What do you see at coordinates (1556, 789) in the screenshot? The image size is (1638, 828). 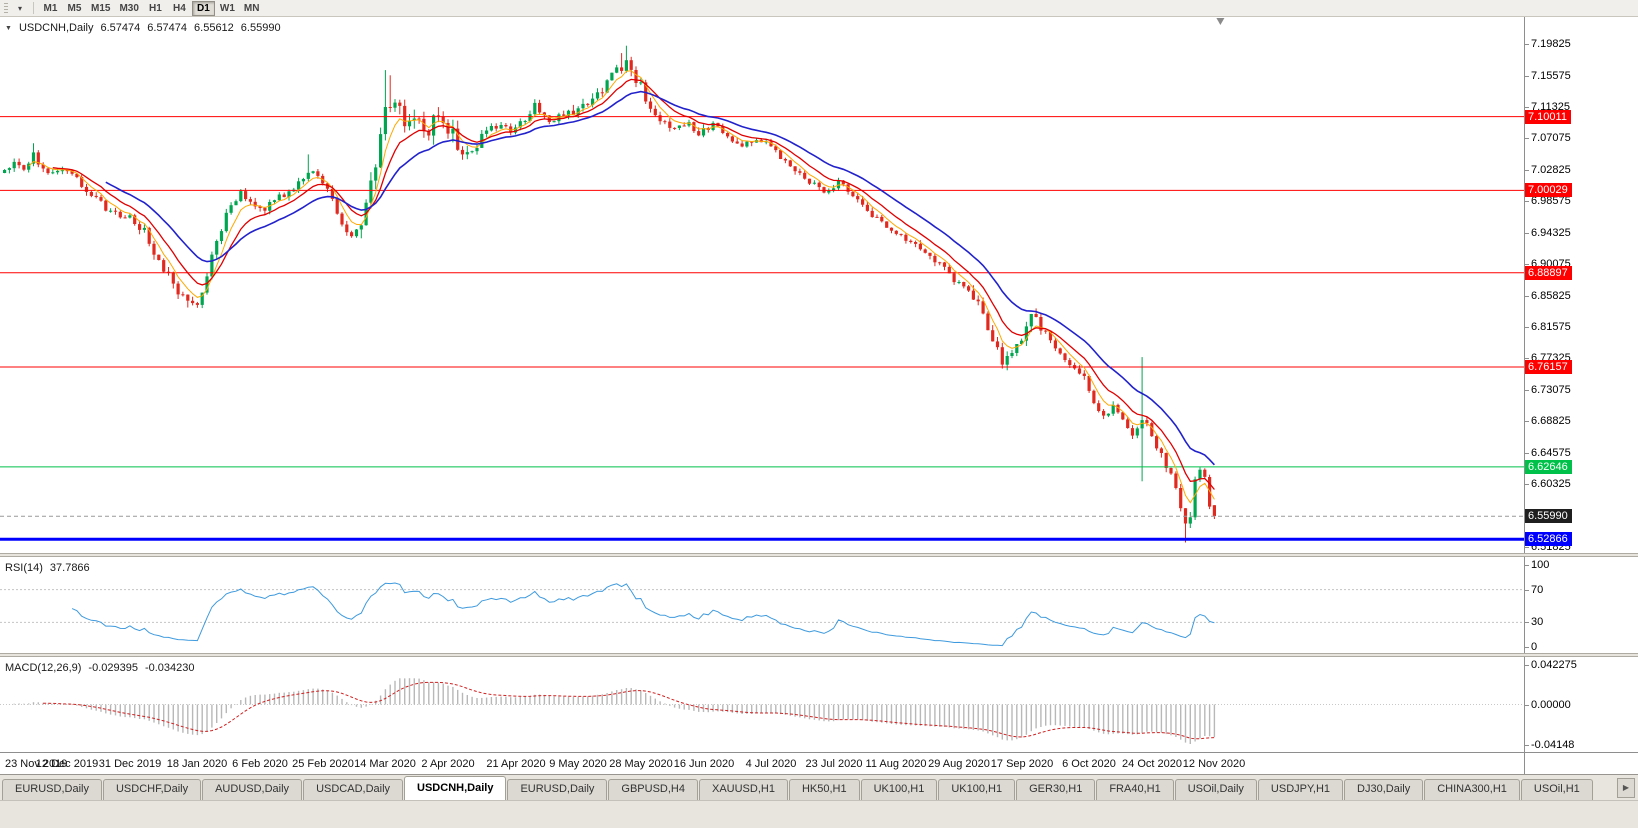 I see `chart-tab-usoil-h1: USOil,H1` at bounding box center [1556, 789].